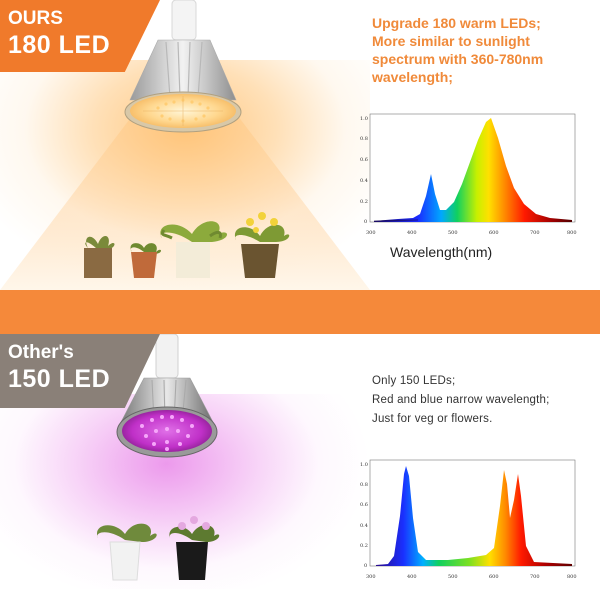  What do you see at coordinates (59, 379) in the screenshot?
I see `others-led-count: 150 LED` at bounding box center [59, 379].